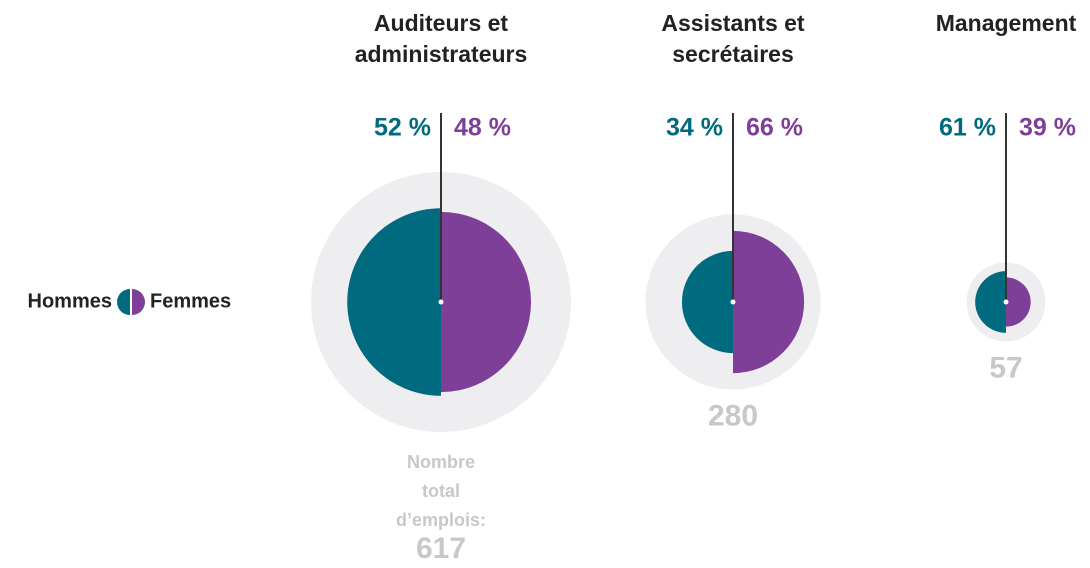 This screenshot has height=568, width=1090. I want to click on group-title: Assistants et secrétaires, so click(733, 38).